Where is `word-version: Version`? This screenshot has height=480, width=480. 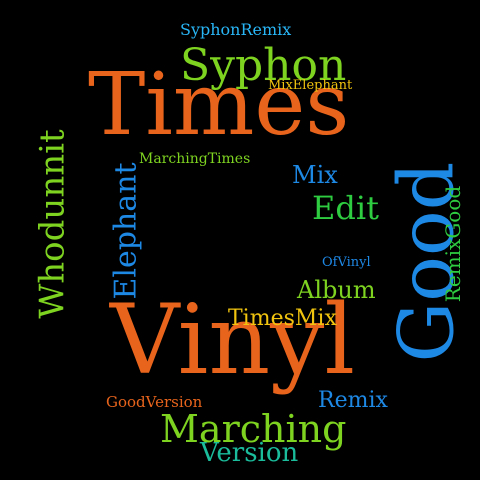 word-version: Version is located at coordinates (249, 453).